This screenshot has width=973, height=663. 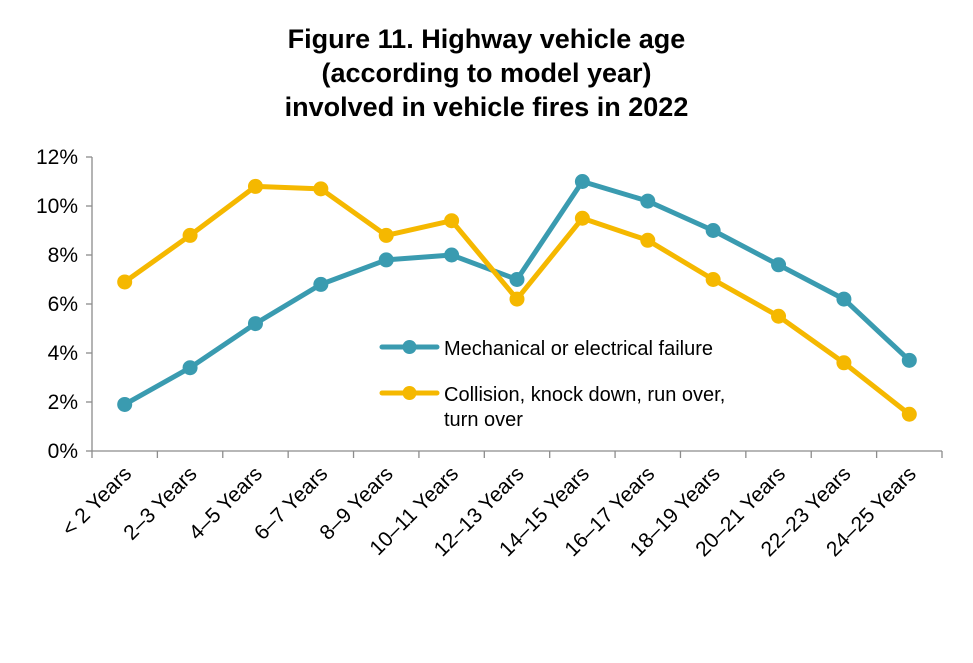 I want to click on chart-title-line-1: Figure 11. Highway vehicle age, so click(x=486, y=39).